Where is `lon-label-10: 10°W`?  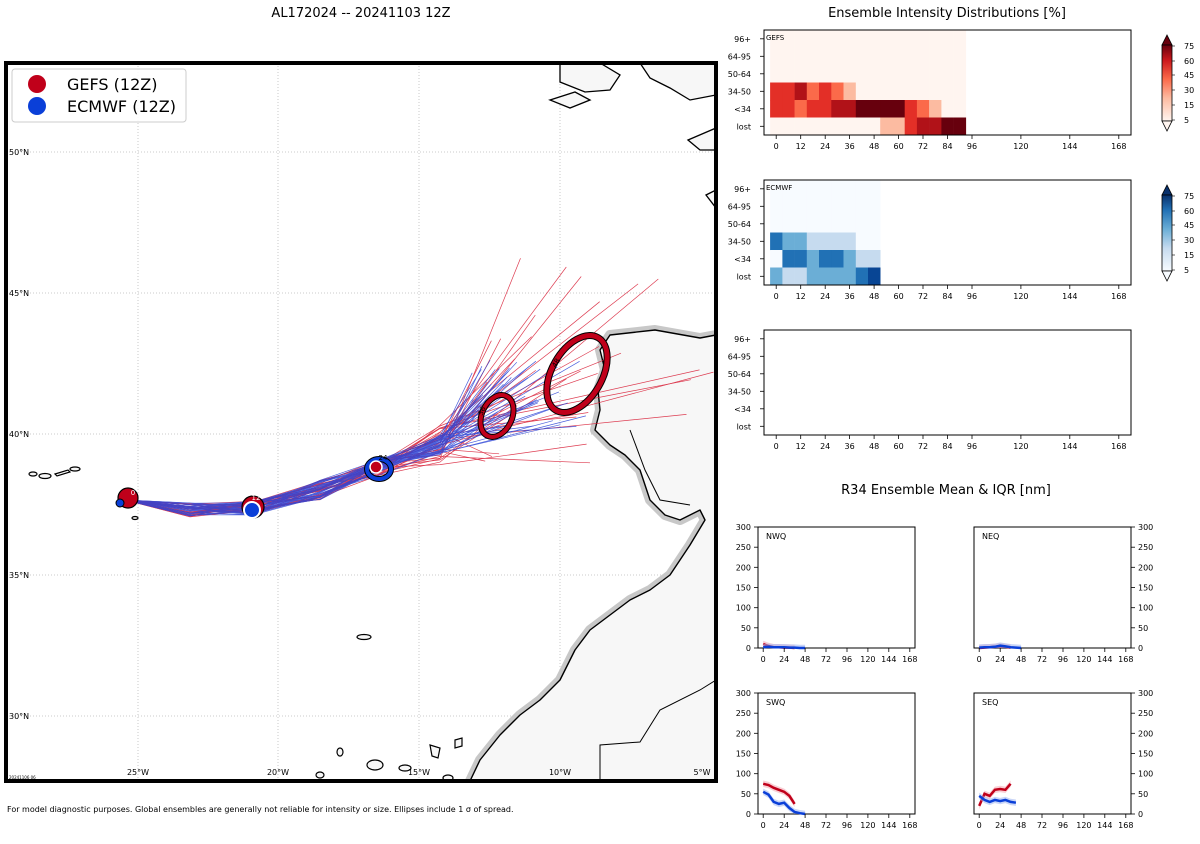 lon-label-10: 10°W is located at coordinates (560, 772).